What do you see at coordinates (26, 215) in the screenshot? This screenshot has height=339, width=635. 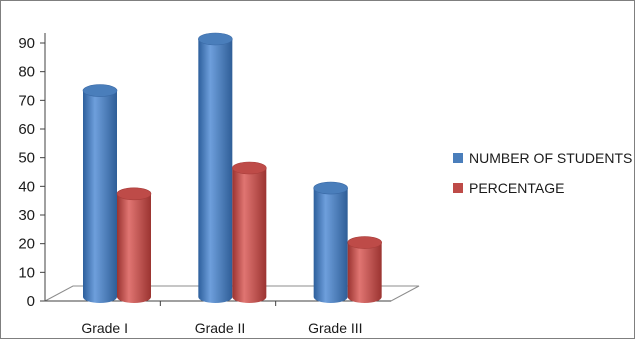 I see `y-tick-label: 30` at bounding box center [26, 215].